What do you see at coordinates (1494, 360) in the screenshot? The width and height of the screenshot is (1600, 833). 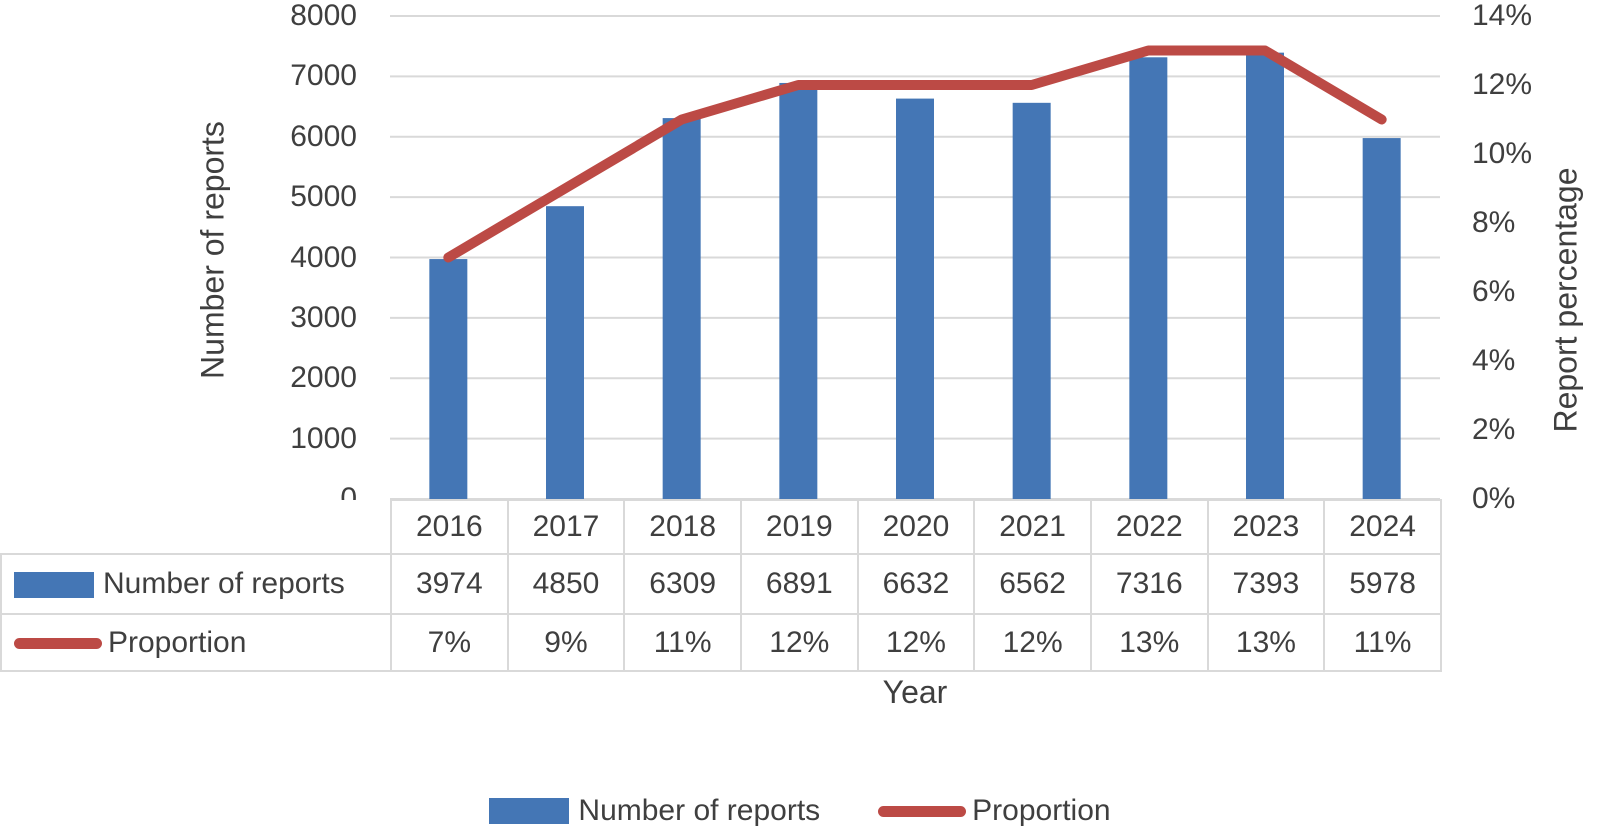 I see `right-axis-tick: 4%` at bounding box center [1494, 360].